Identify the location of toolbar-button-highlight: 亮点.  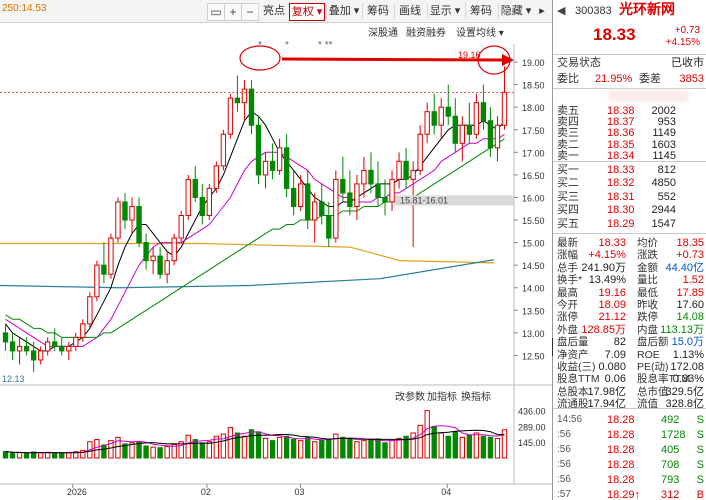
(273, 11).